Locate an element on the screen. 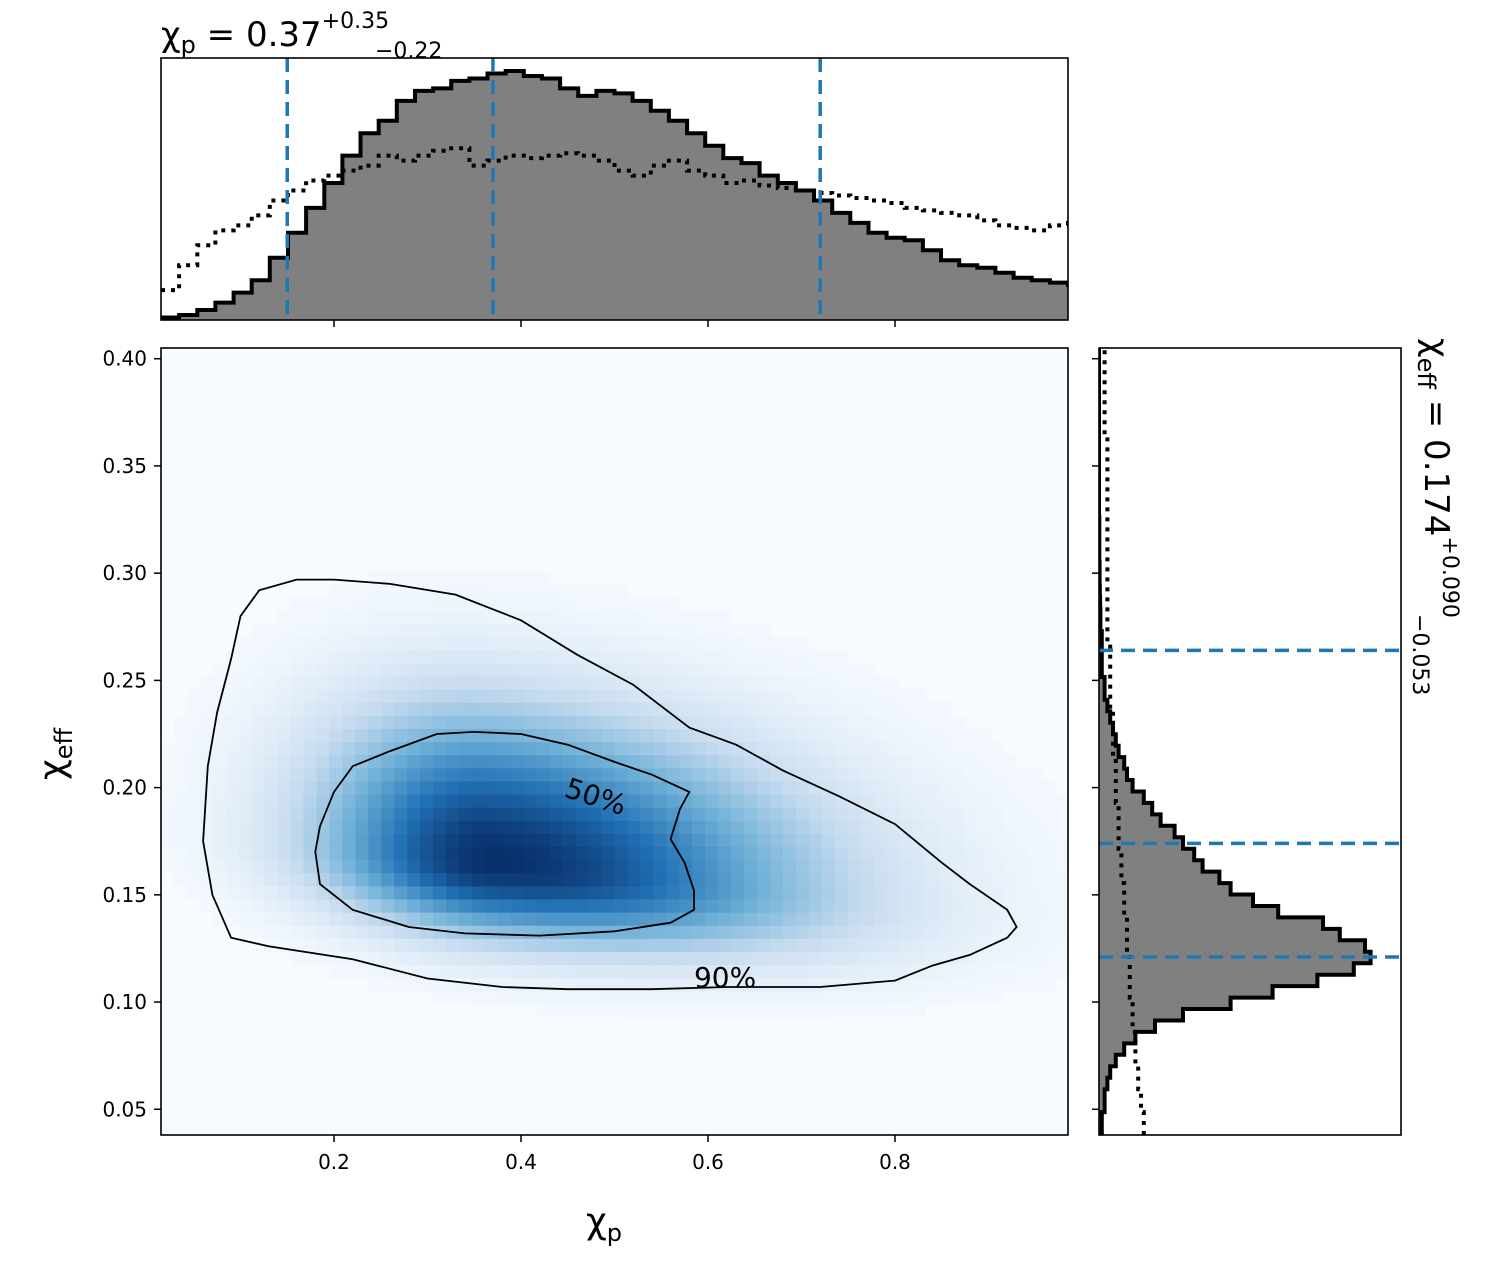 The height and width of the screenshot is (1263, 1489). right-frame is located at coordinates (1250, 741).